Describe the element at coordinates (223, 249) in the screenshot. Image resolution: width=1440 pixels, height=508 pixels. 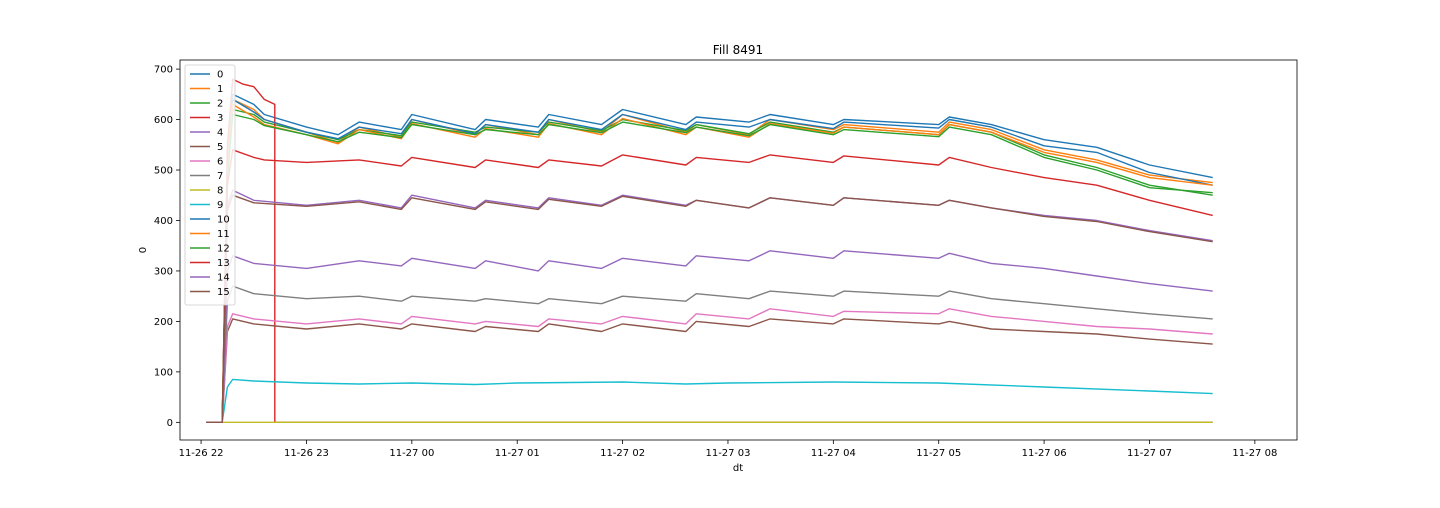
I see `legend-label: 12` at that location.